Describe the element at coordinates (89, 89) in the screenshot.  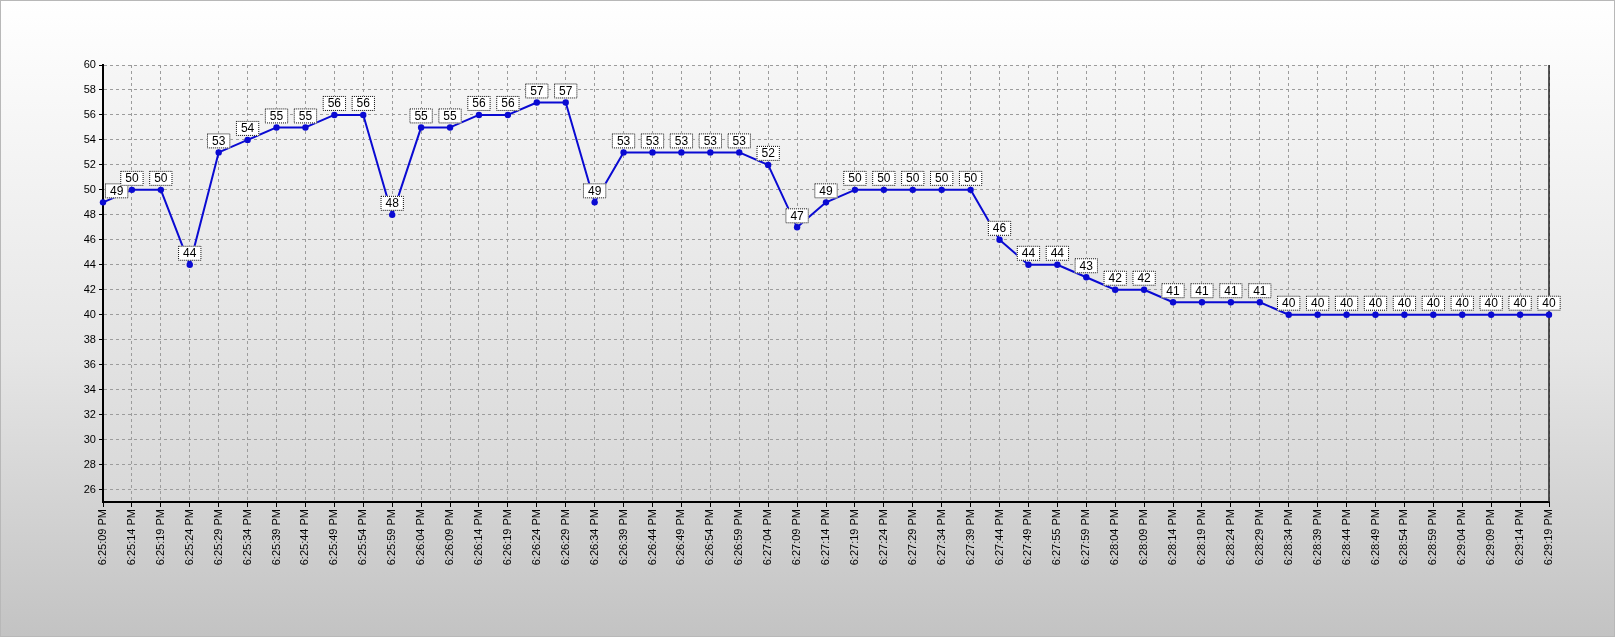
I see `y-tick-label: 58` at that location.